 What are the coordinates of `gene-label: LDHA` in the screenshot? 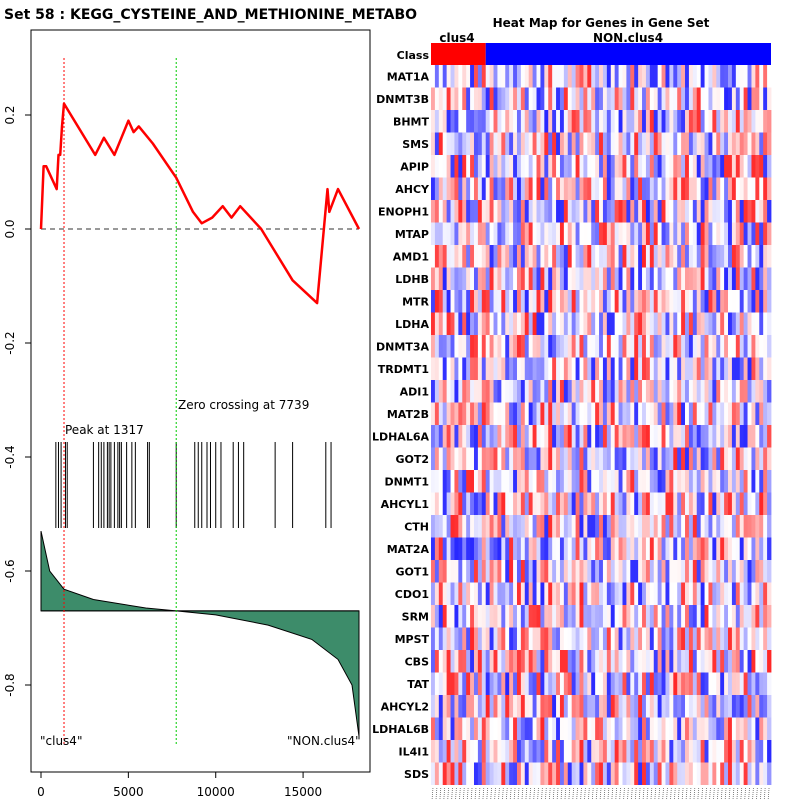 It's located at (412, 324).